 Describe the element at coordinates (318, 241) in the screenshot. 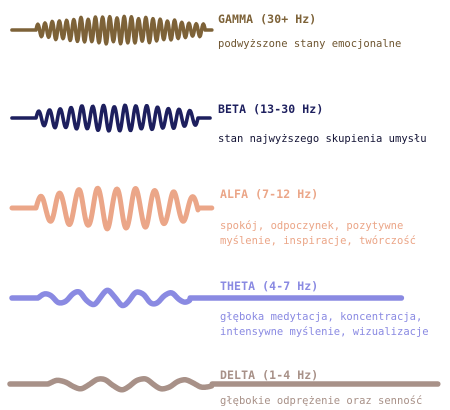

I see `alfa-description-line-2: myślenie, inspiracje, twórczość` at that location.